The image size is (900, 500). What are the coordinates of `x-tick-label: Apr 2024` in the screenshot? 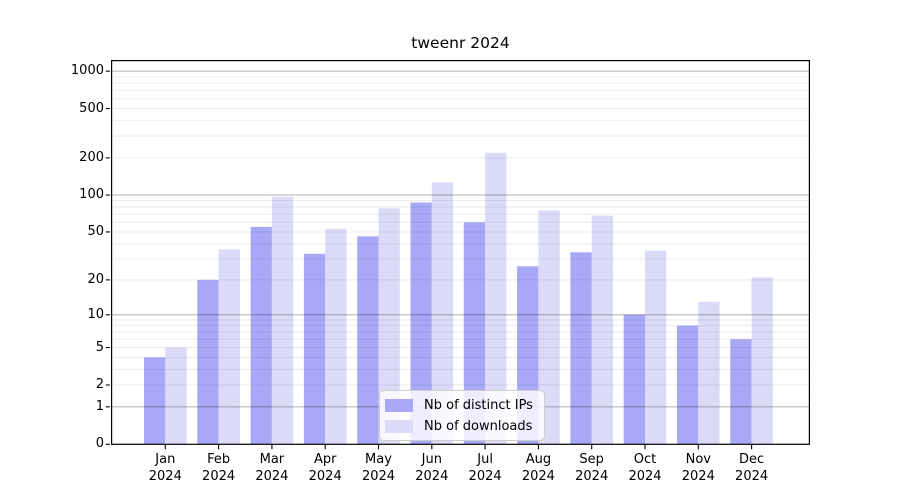 It's located at (325, 468).